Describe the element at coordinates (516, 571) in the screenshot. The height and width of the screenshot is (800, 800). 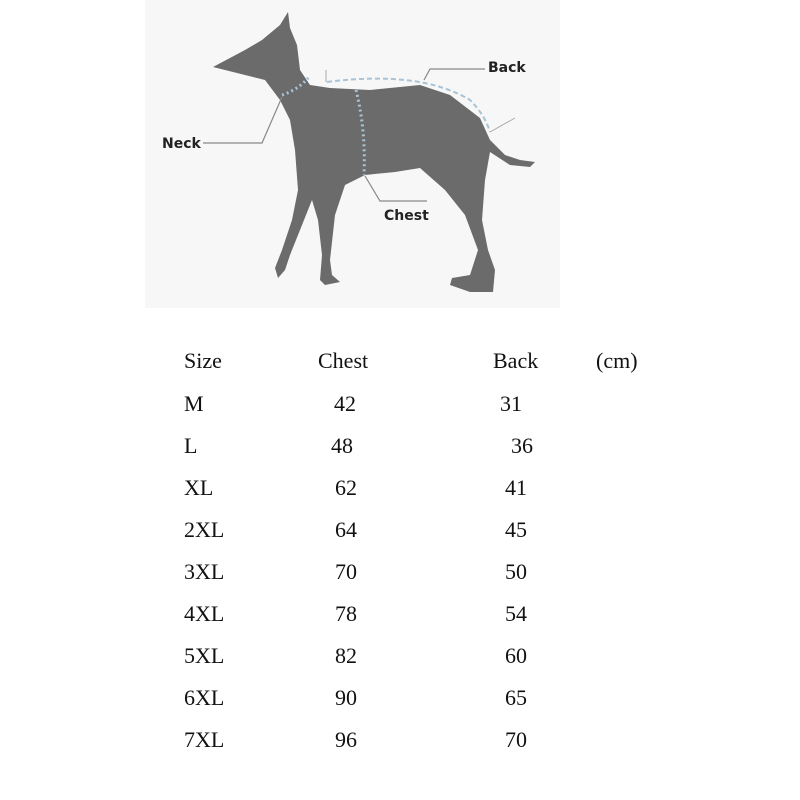
I see `cell-back: 50` at that location.